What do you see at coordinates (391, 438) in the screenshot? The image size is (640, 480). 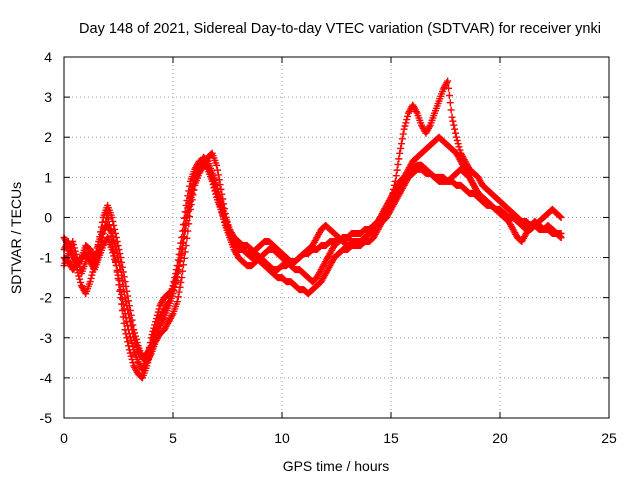 I see `x-tick-label: 15` at bounding box center [391, 438].